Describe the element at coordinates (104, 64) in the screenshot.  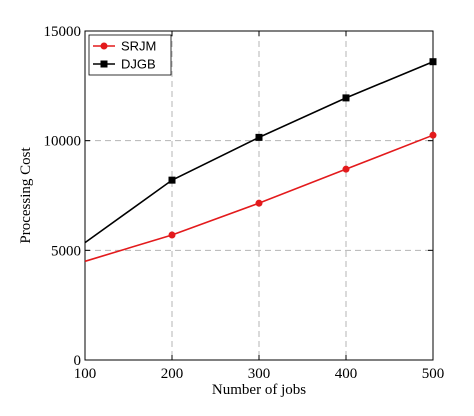
I see `legend-marker-djgb` at that location.